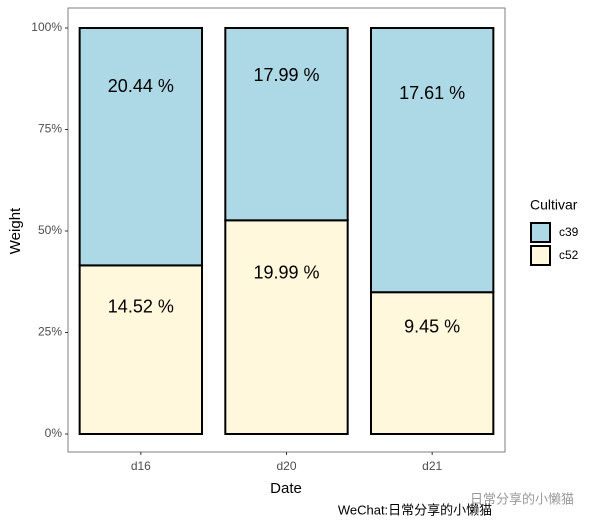  Describe the element at coordinates (141, 466) in the screenshot. I see `x-tick-label: d16` at that location.